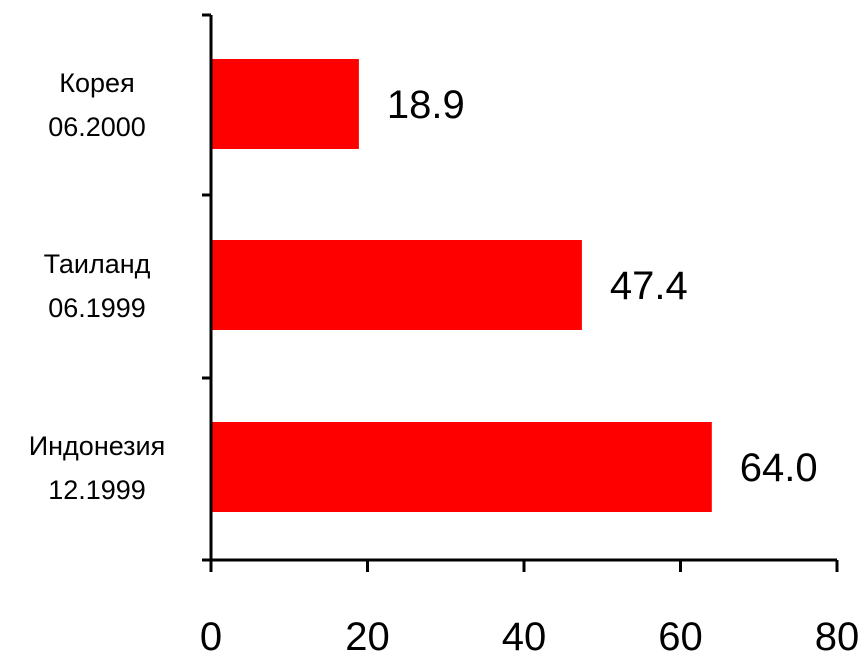  Describe the element at coordinates (426, 105) in the screenshot. I see `value-label-0: 18.9` at that location.